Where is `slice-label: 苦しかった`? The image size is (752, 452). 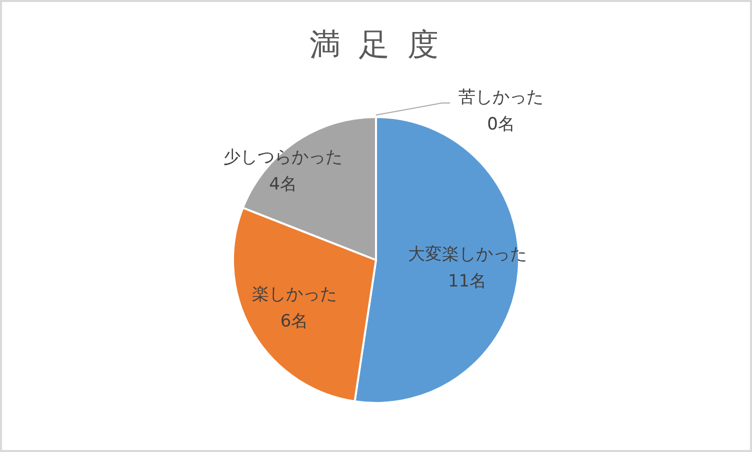
slice-label: 苦しかった is located at coordinates (501, 98).